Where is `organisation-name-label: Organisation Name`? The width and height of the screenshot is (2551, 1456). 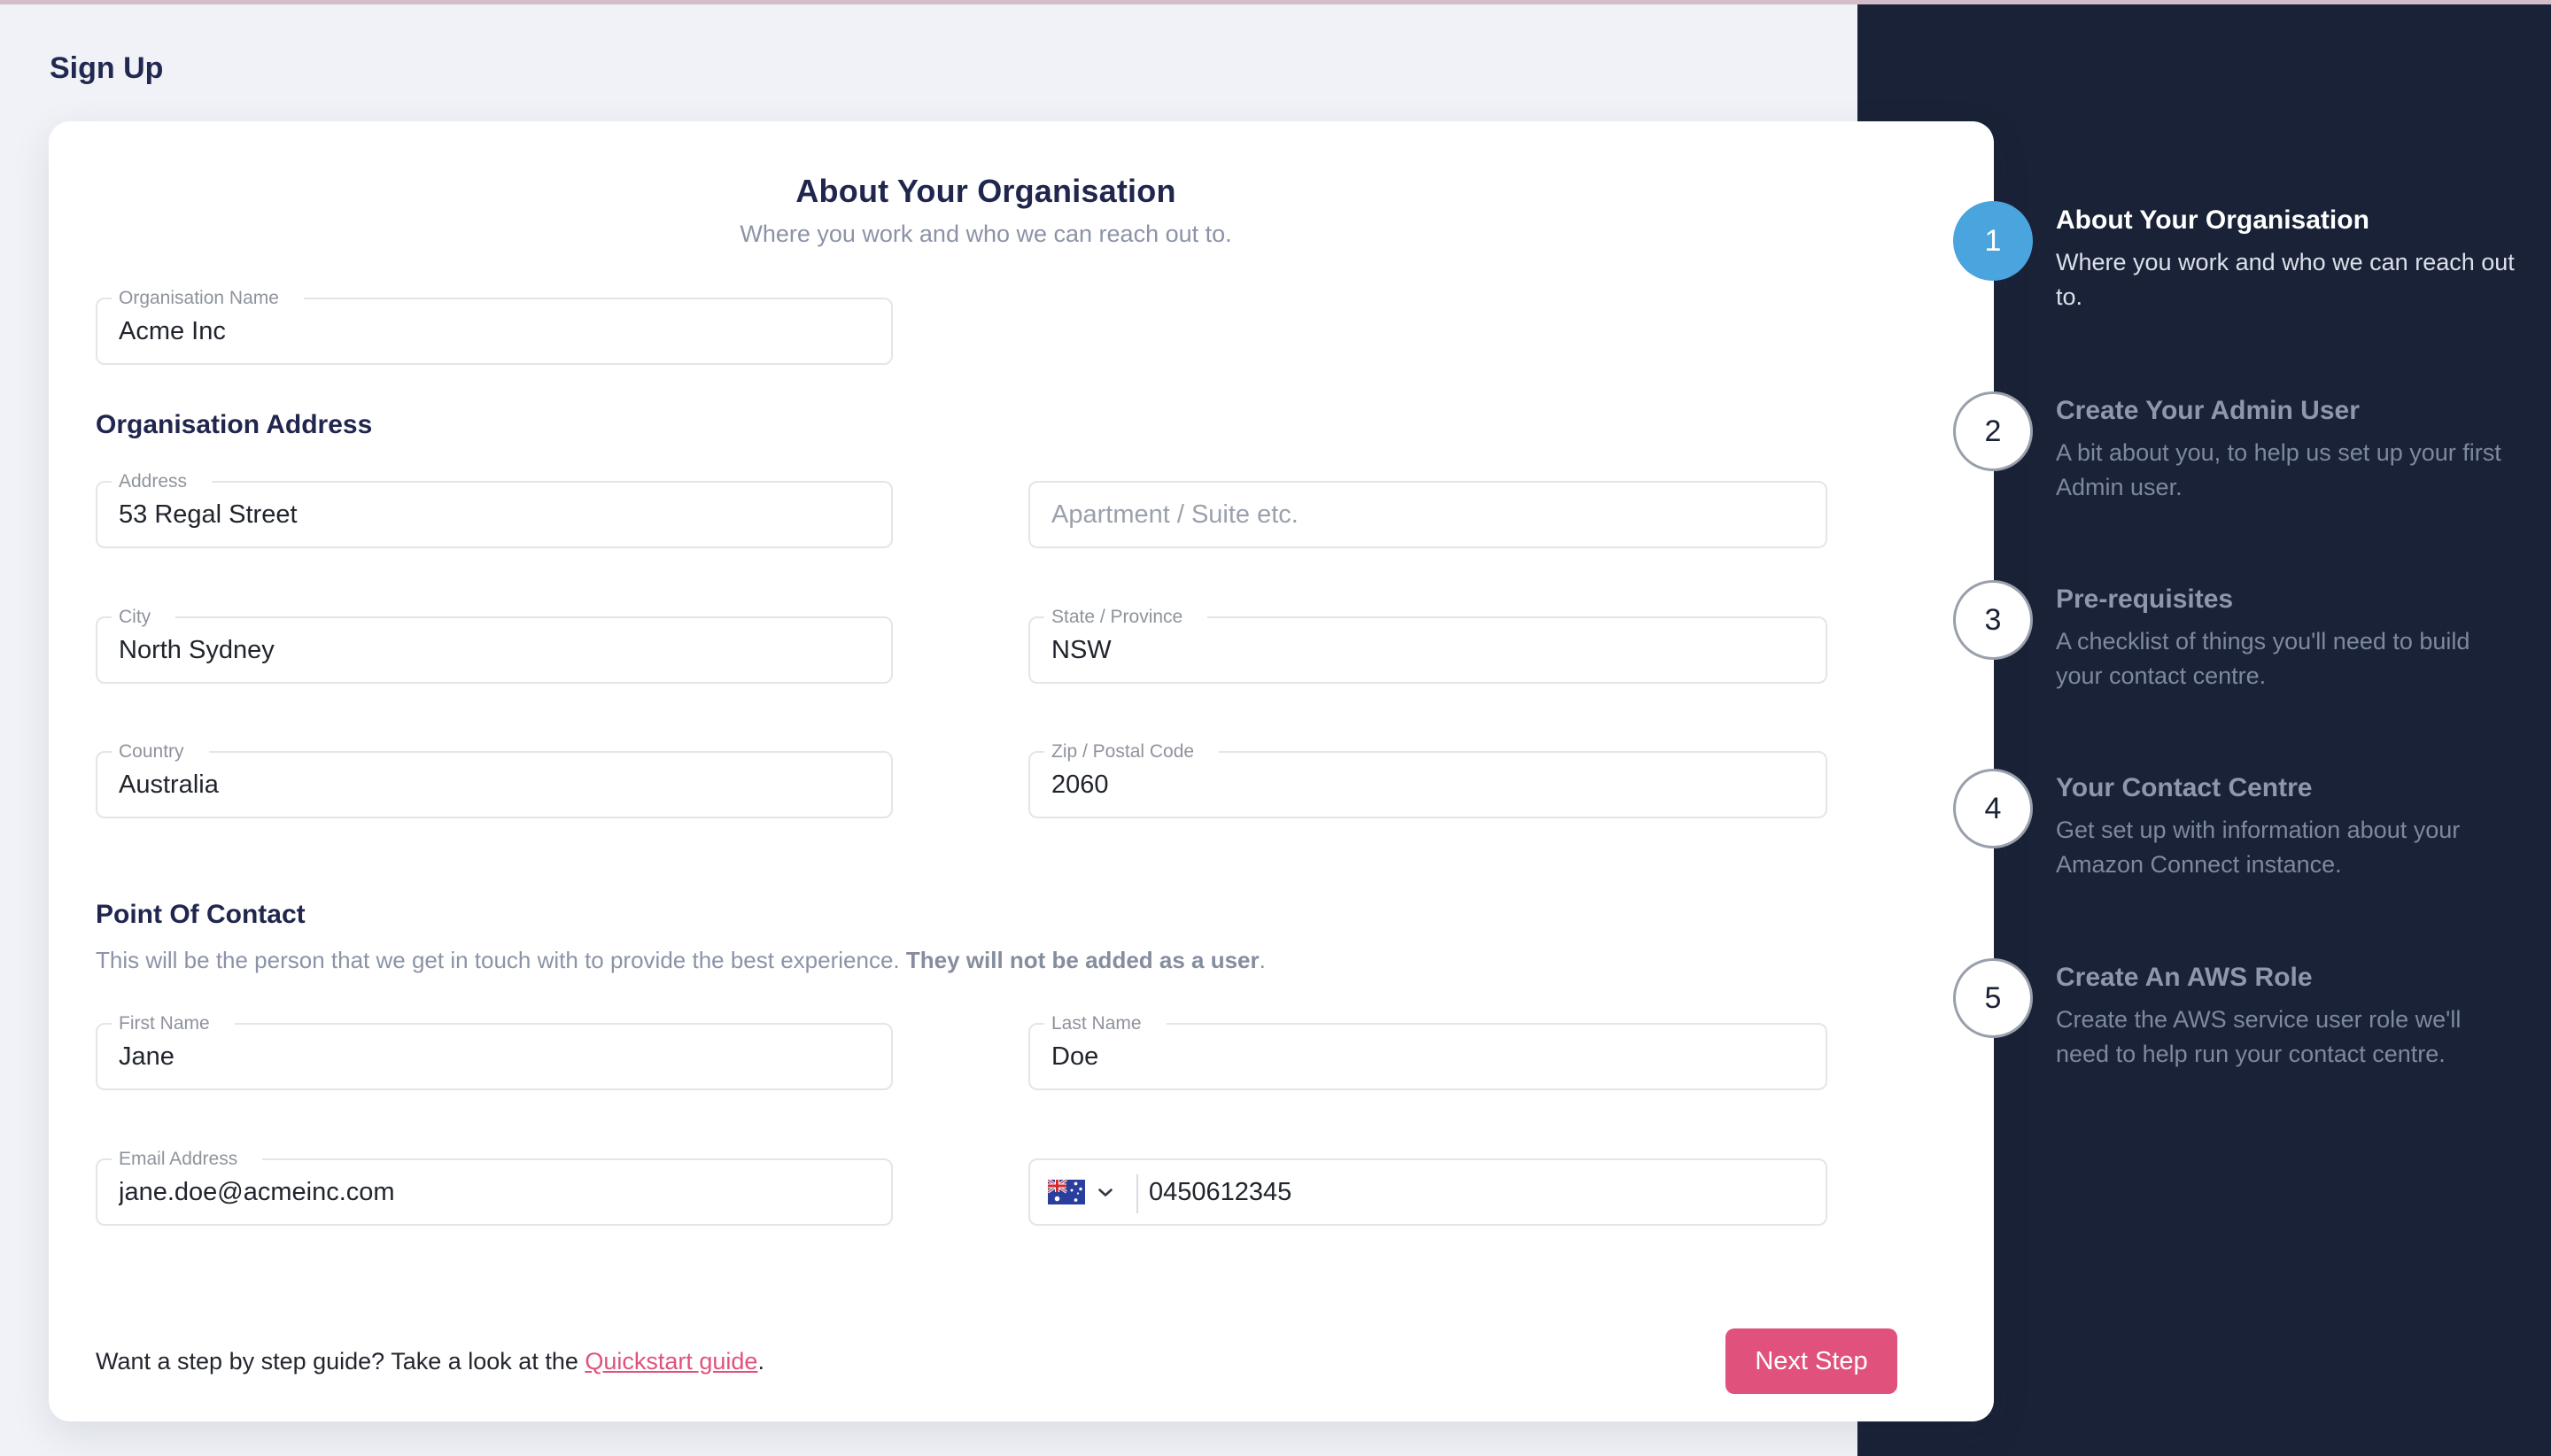
organisation-name-label: Organisation Name is located at coordinates (208, 298).